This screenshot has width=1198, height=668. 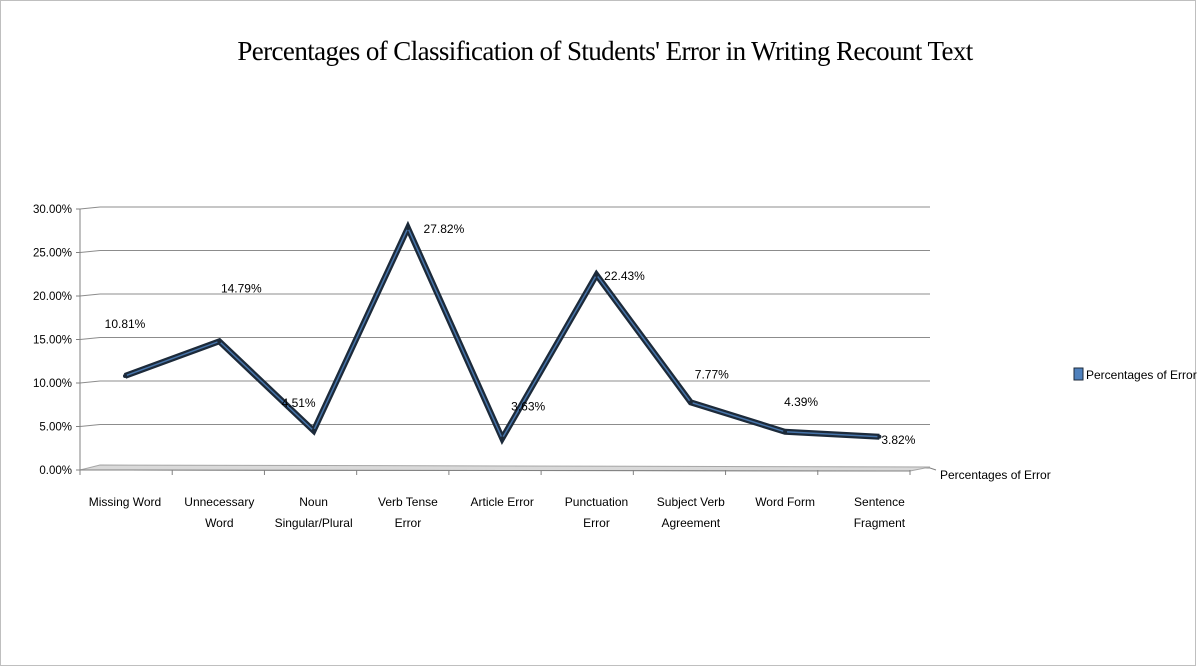 I want to click on x-category-label-0: Missing Word, so click(x=125, y=502).